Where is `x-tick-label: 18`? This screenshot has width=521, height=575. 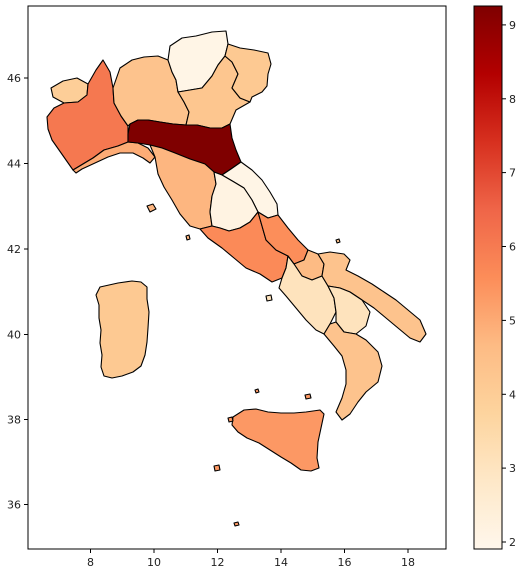 x-tick-label: 18 is located at coordinates (408, 562).